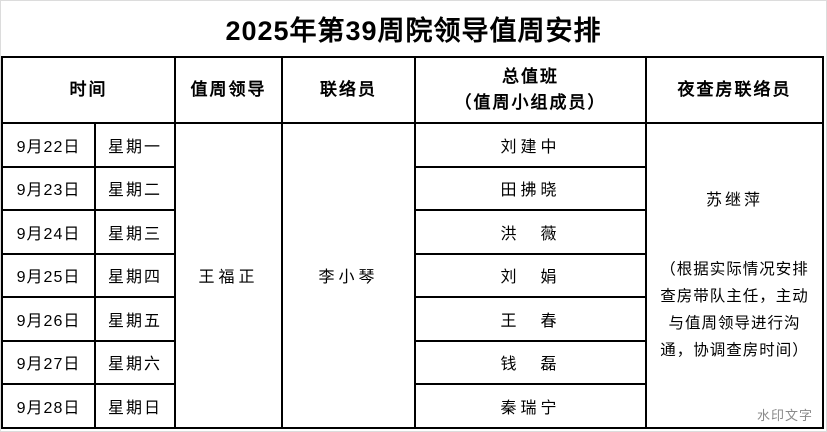  I want to click on column-header-general-duty-line1: 总值班, so click(530, 76).